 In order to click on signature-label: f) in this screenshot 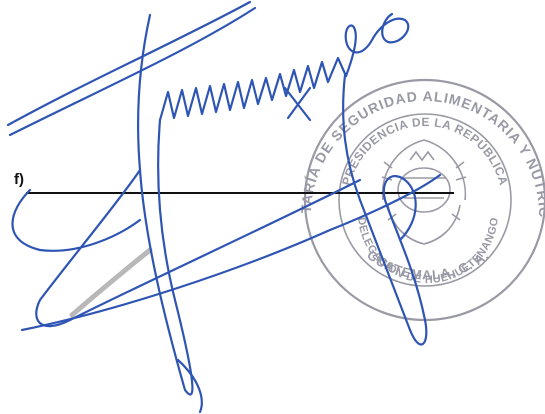, I will do `click(19, 179)`.